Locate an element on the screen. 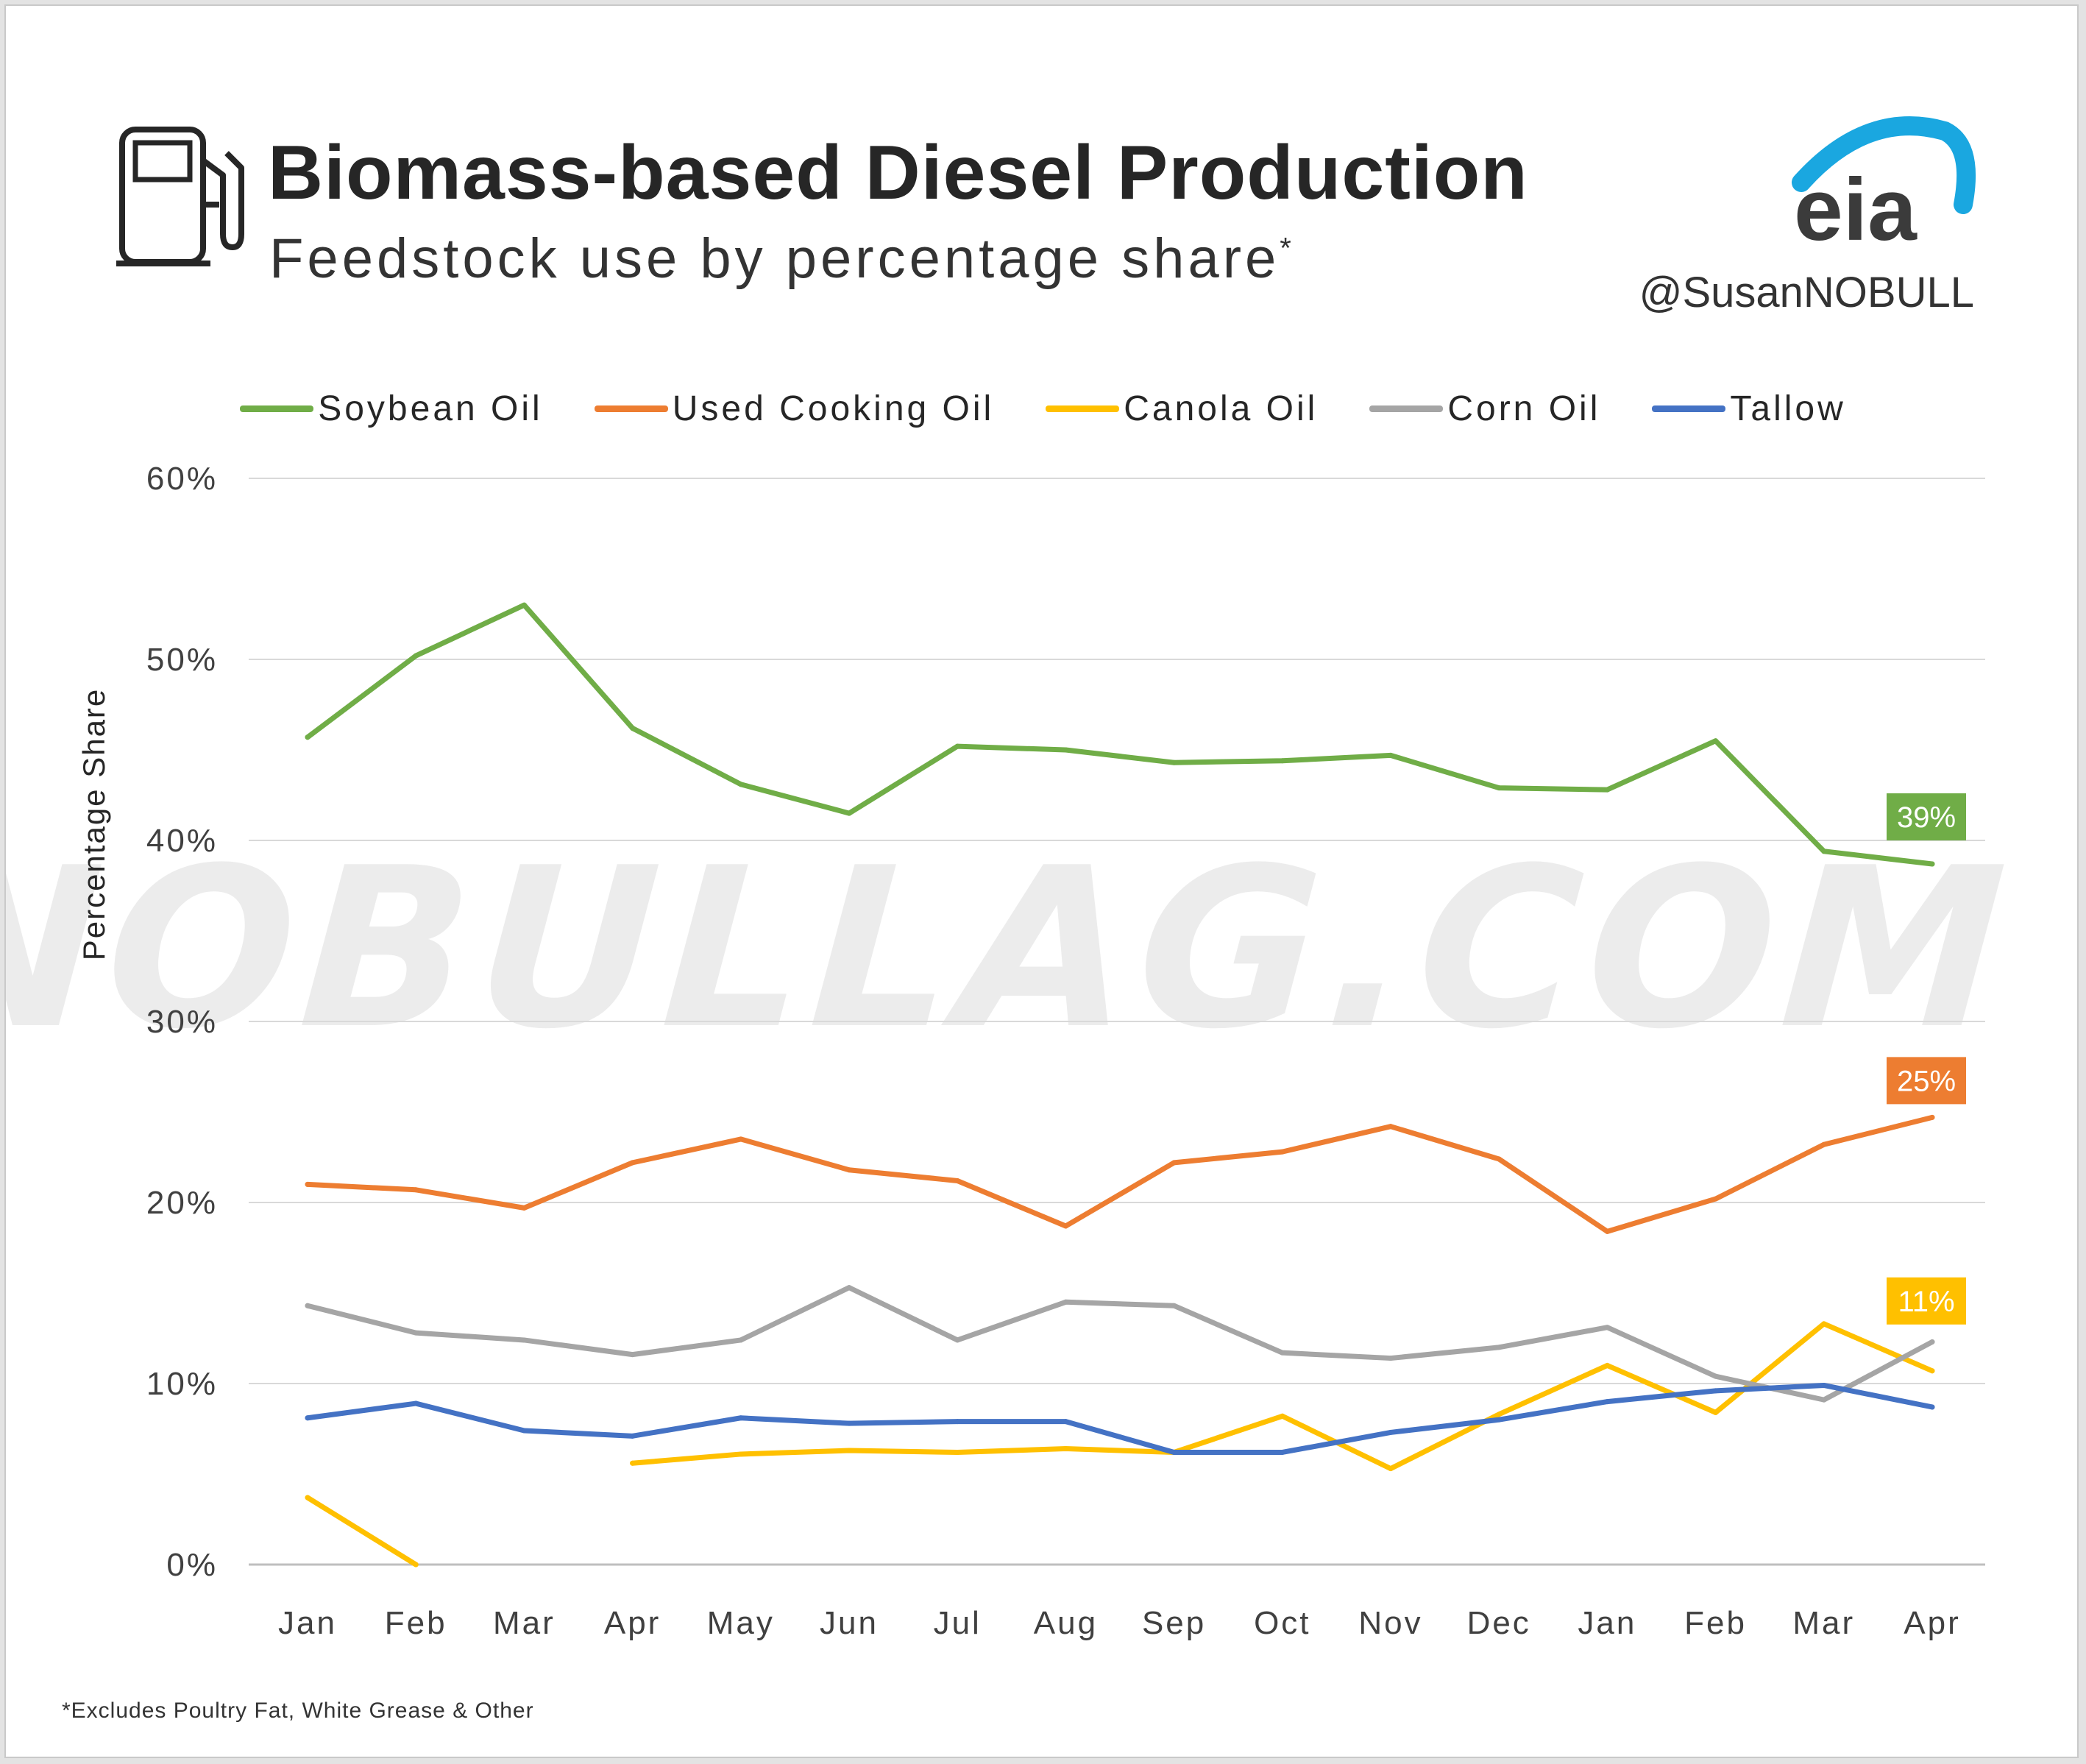 This screenshot has height=1764, width=2086. end-labels: 39% 25% 11% is located at coordinates (1927, 1059).